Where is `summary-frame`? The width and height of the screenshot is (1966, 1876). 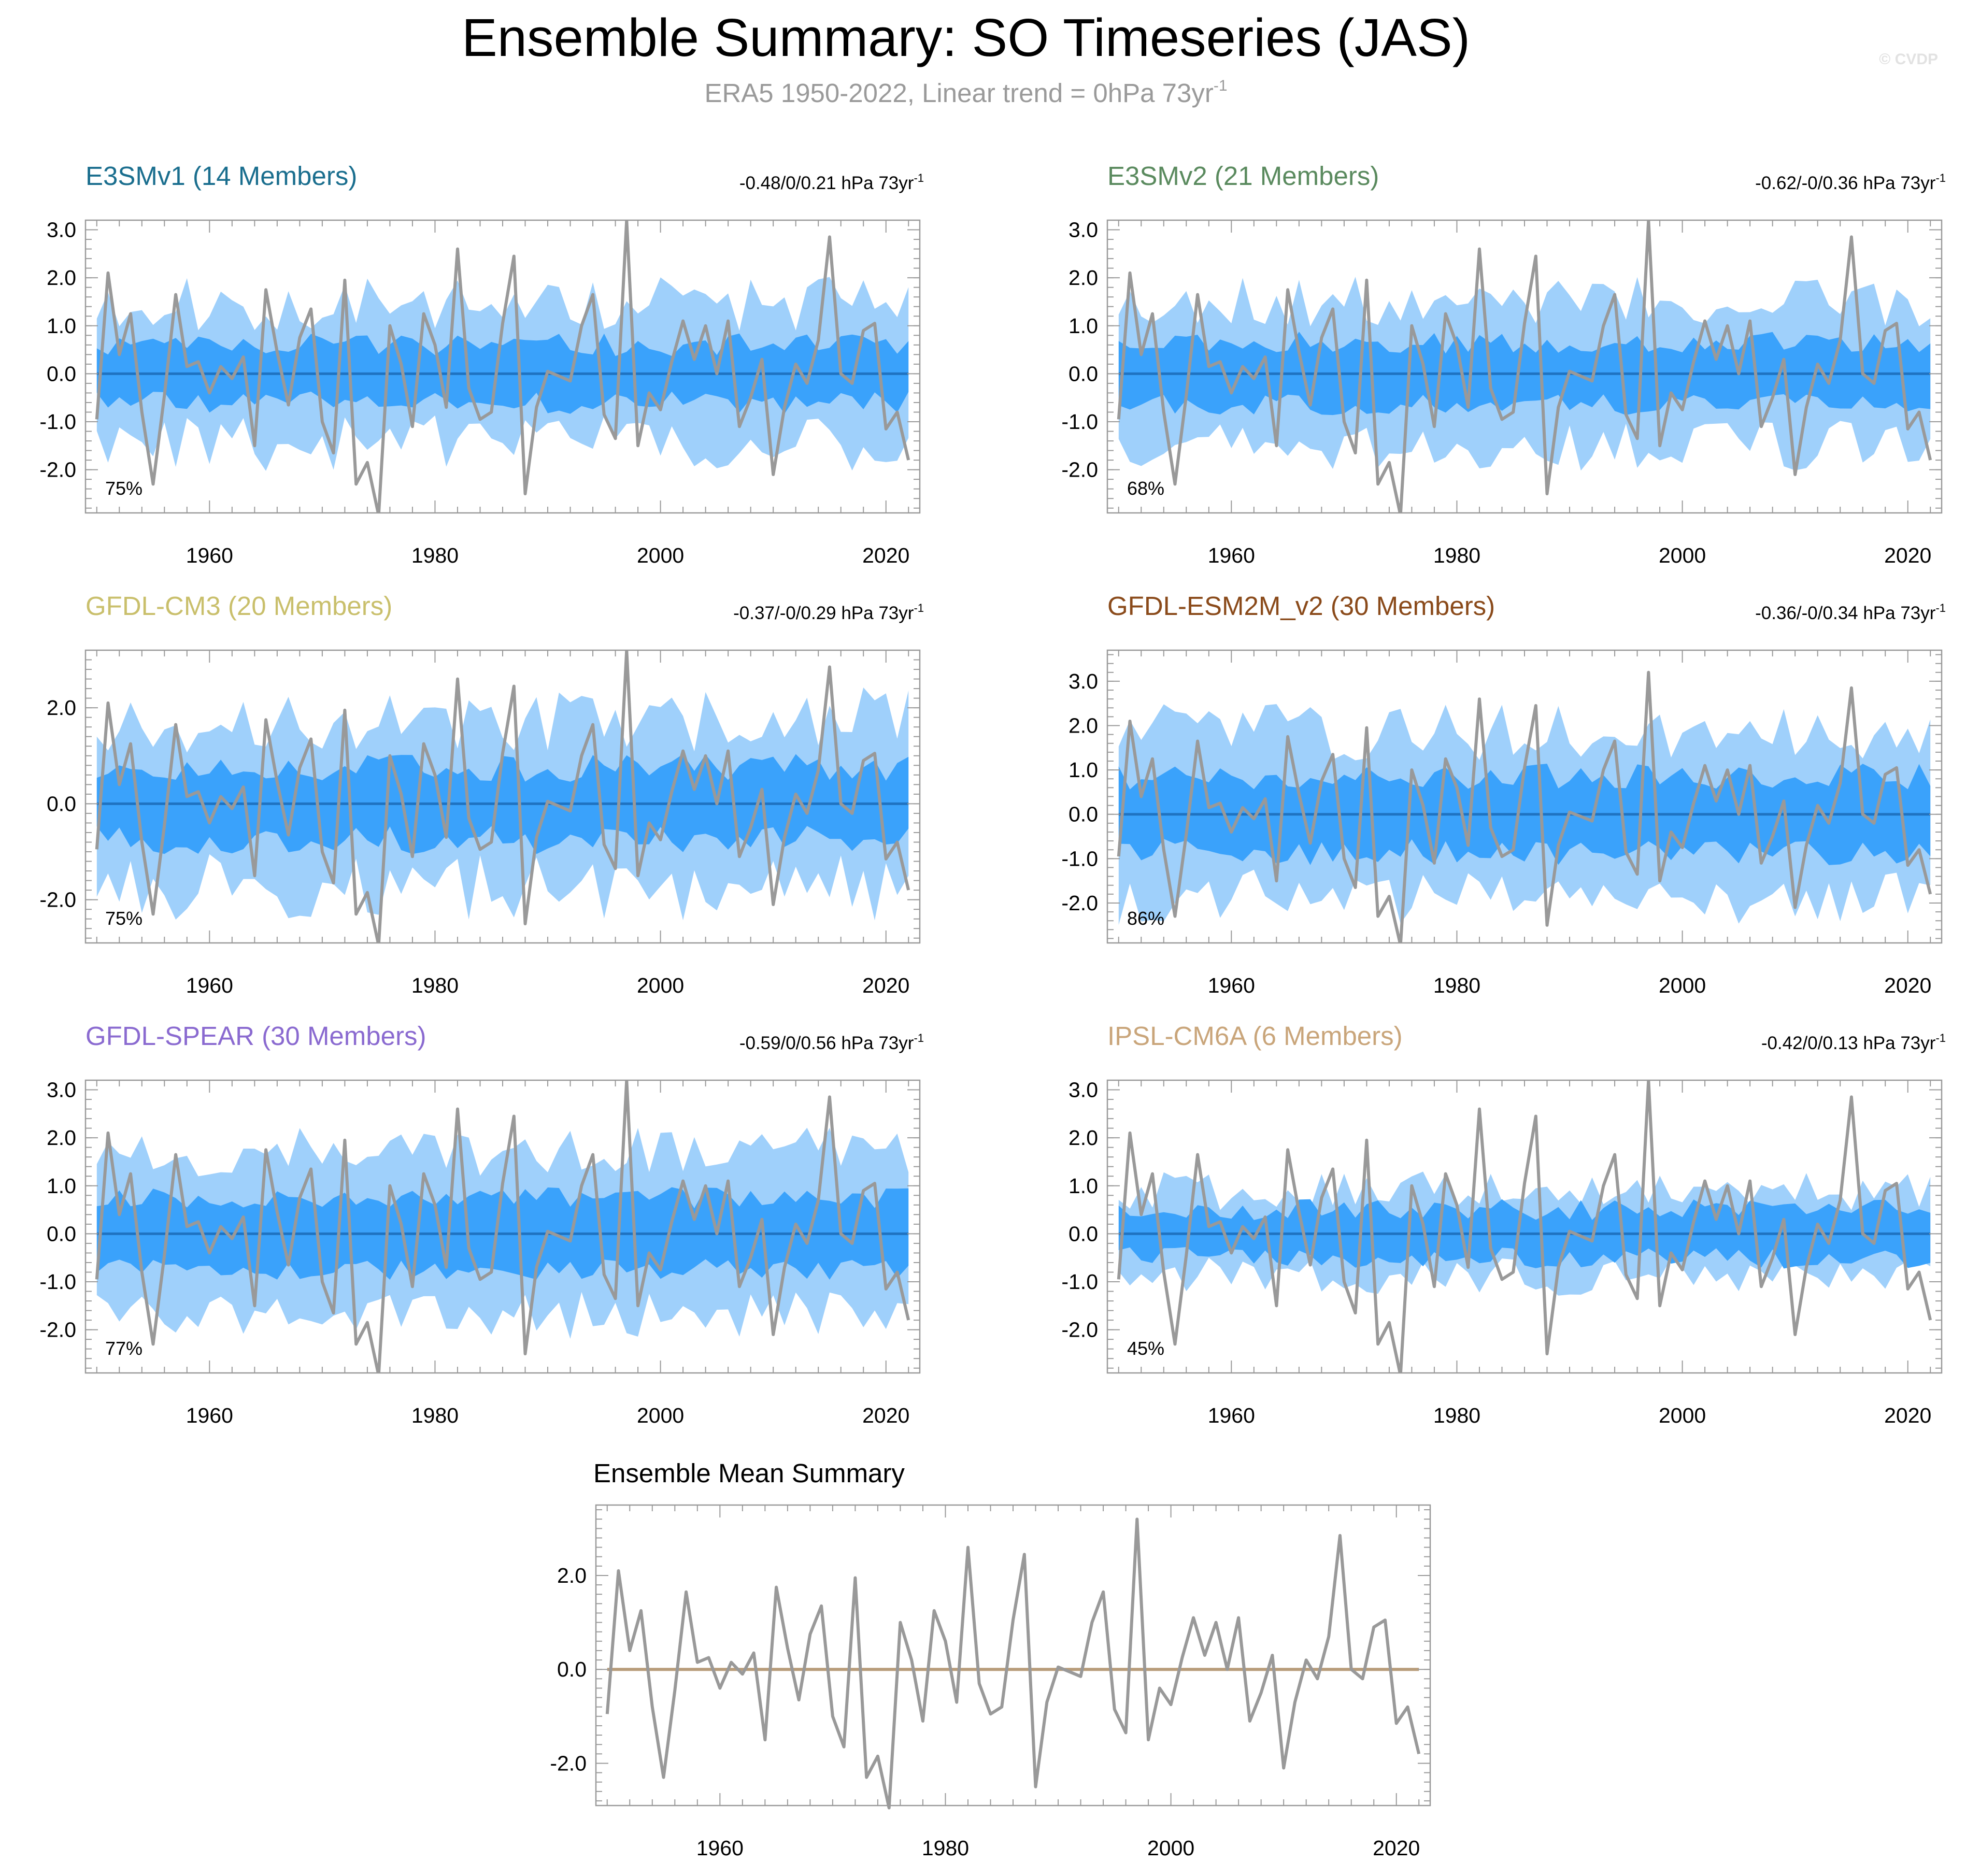 summary-frame is located at coordinates (1013, 1655).